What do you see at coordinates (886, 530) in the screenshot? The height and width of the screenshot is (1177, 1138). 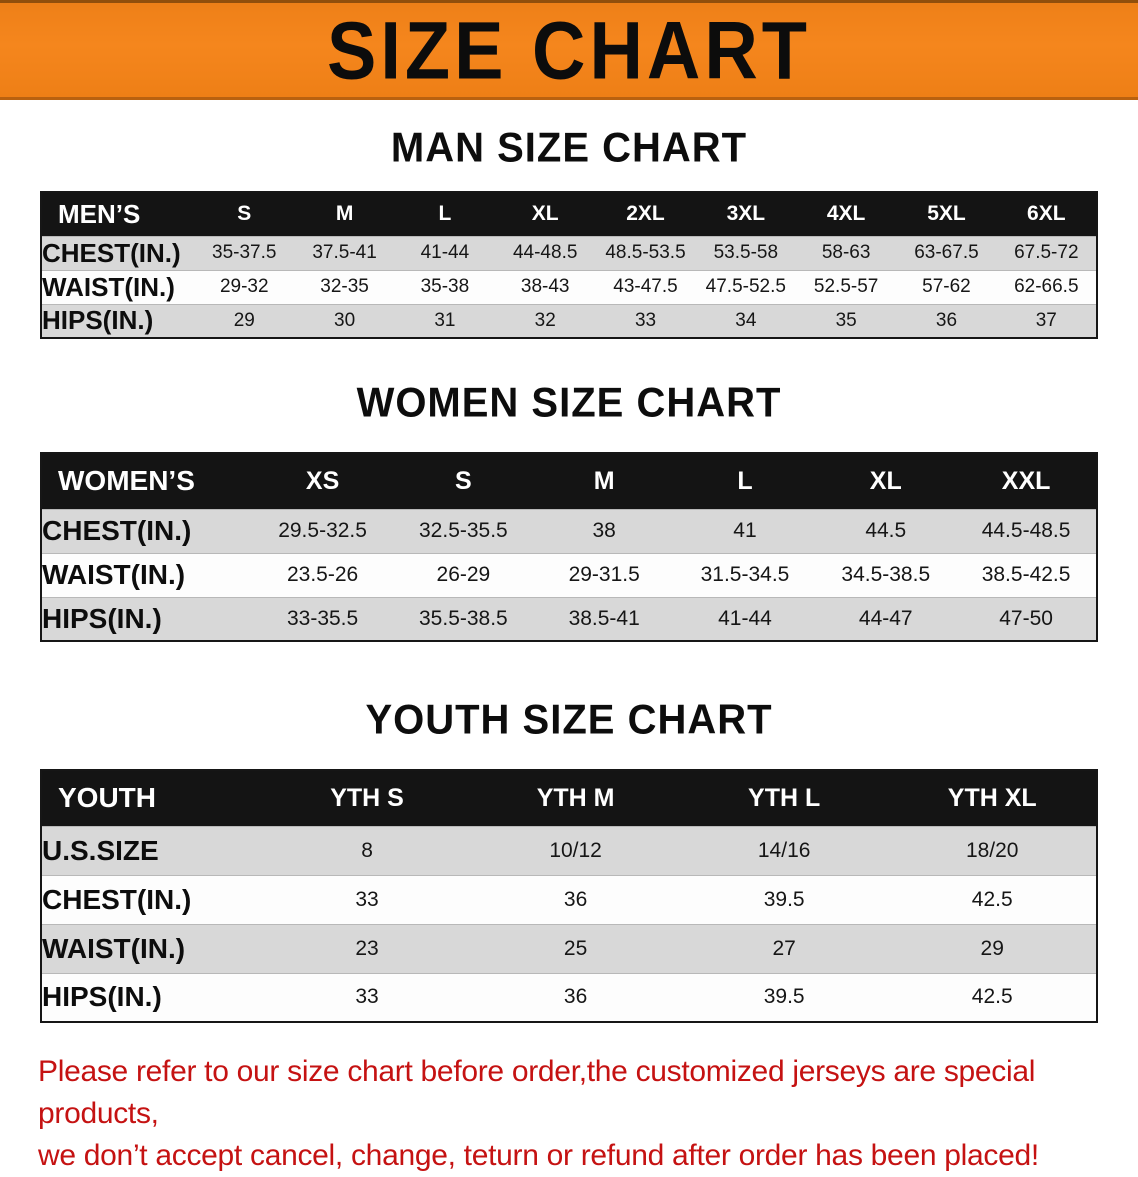 I see `size-value: 44.5` at bounding box center [886, 530].